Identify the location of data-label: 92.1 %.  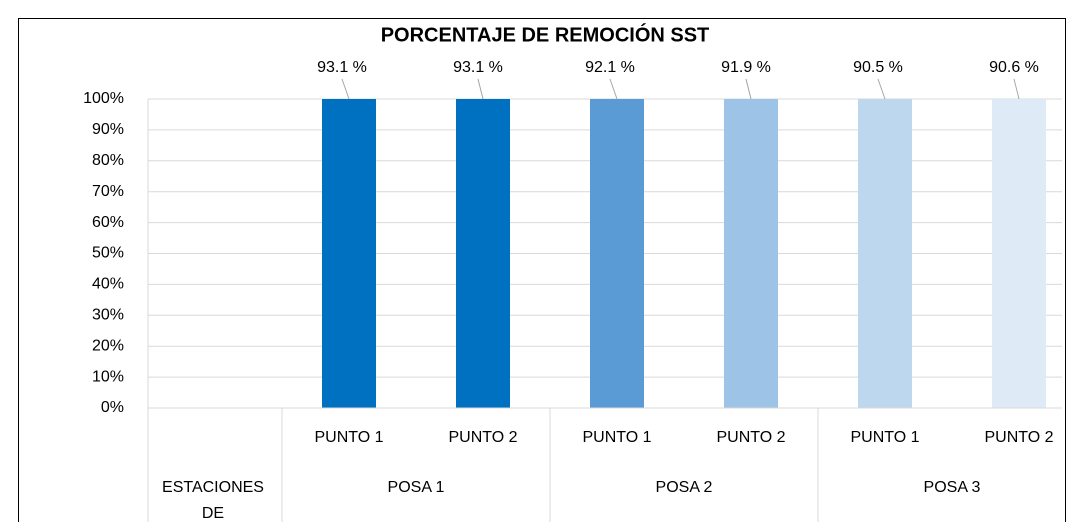
(610, 67).